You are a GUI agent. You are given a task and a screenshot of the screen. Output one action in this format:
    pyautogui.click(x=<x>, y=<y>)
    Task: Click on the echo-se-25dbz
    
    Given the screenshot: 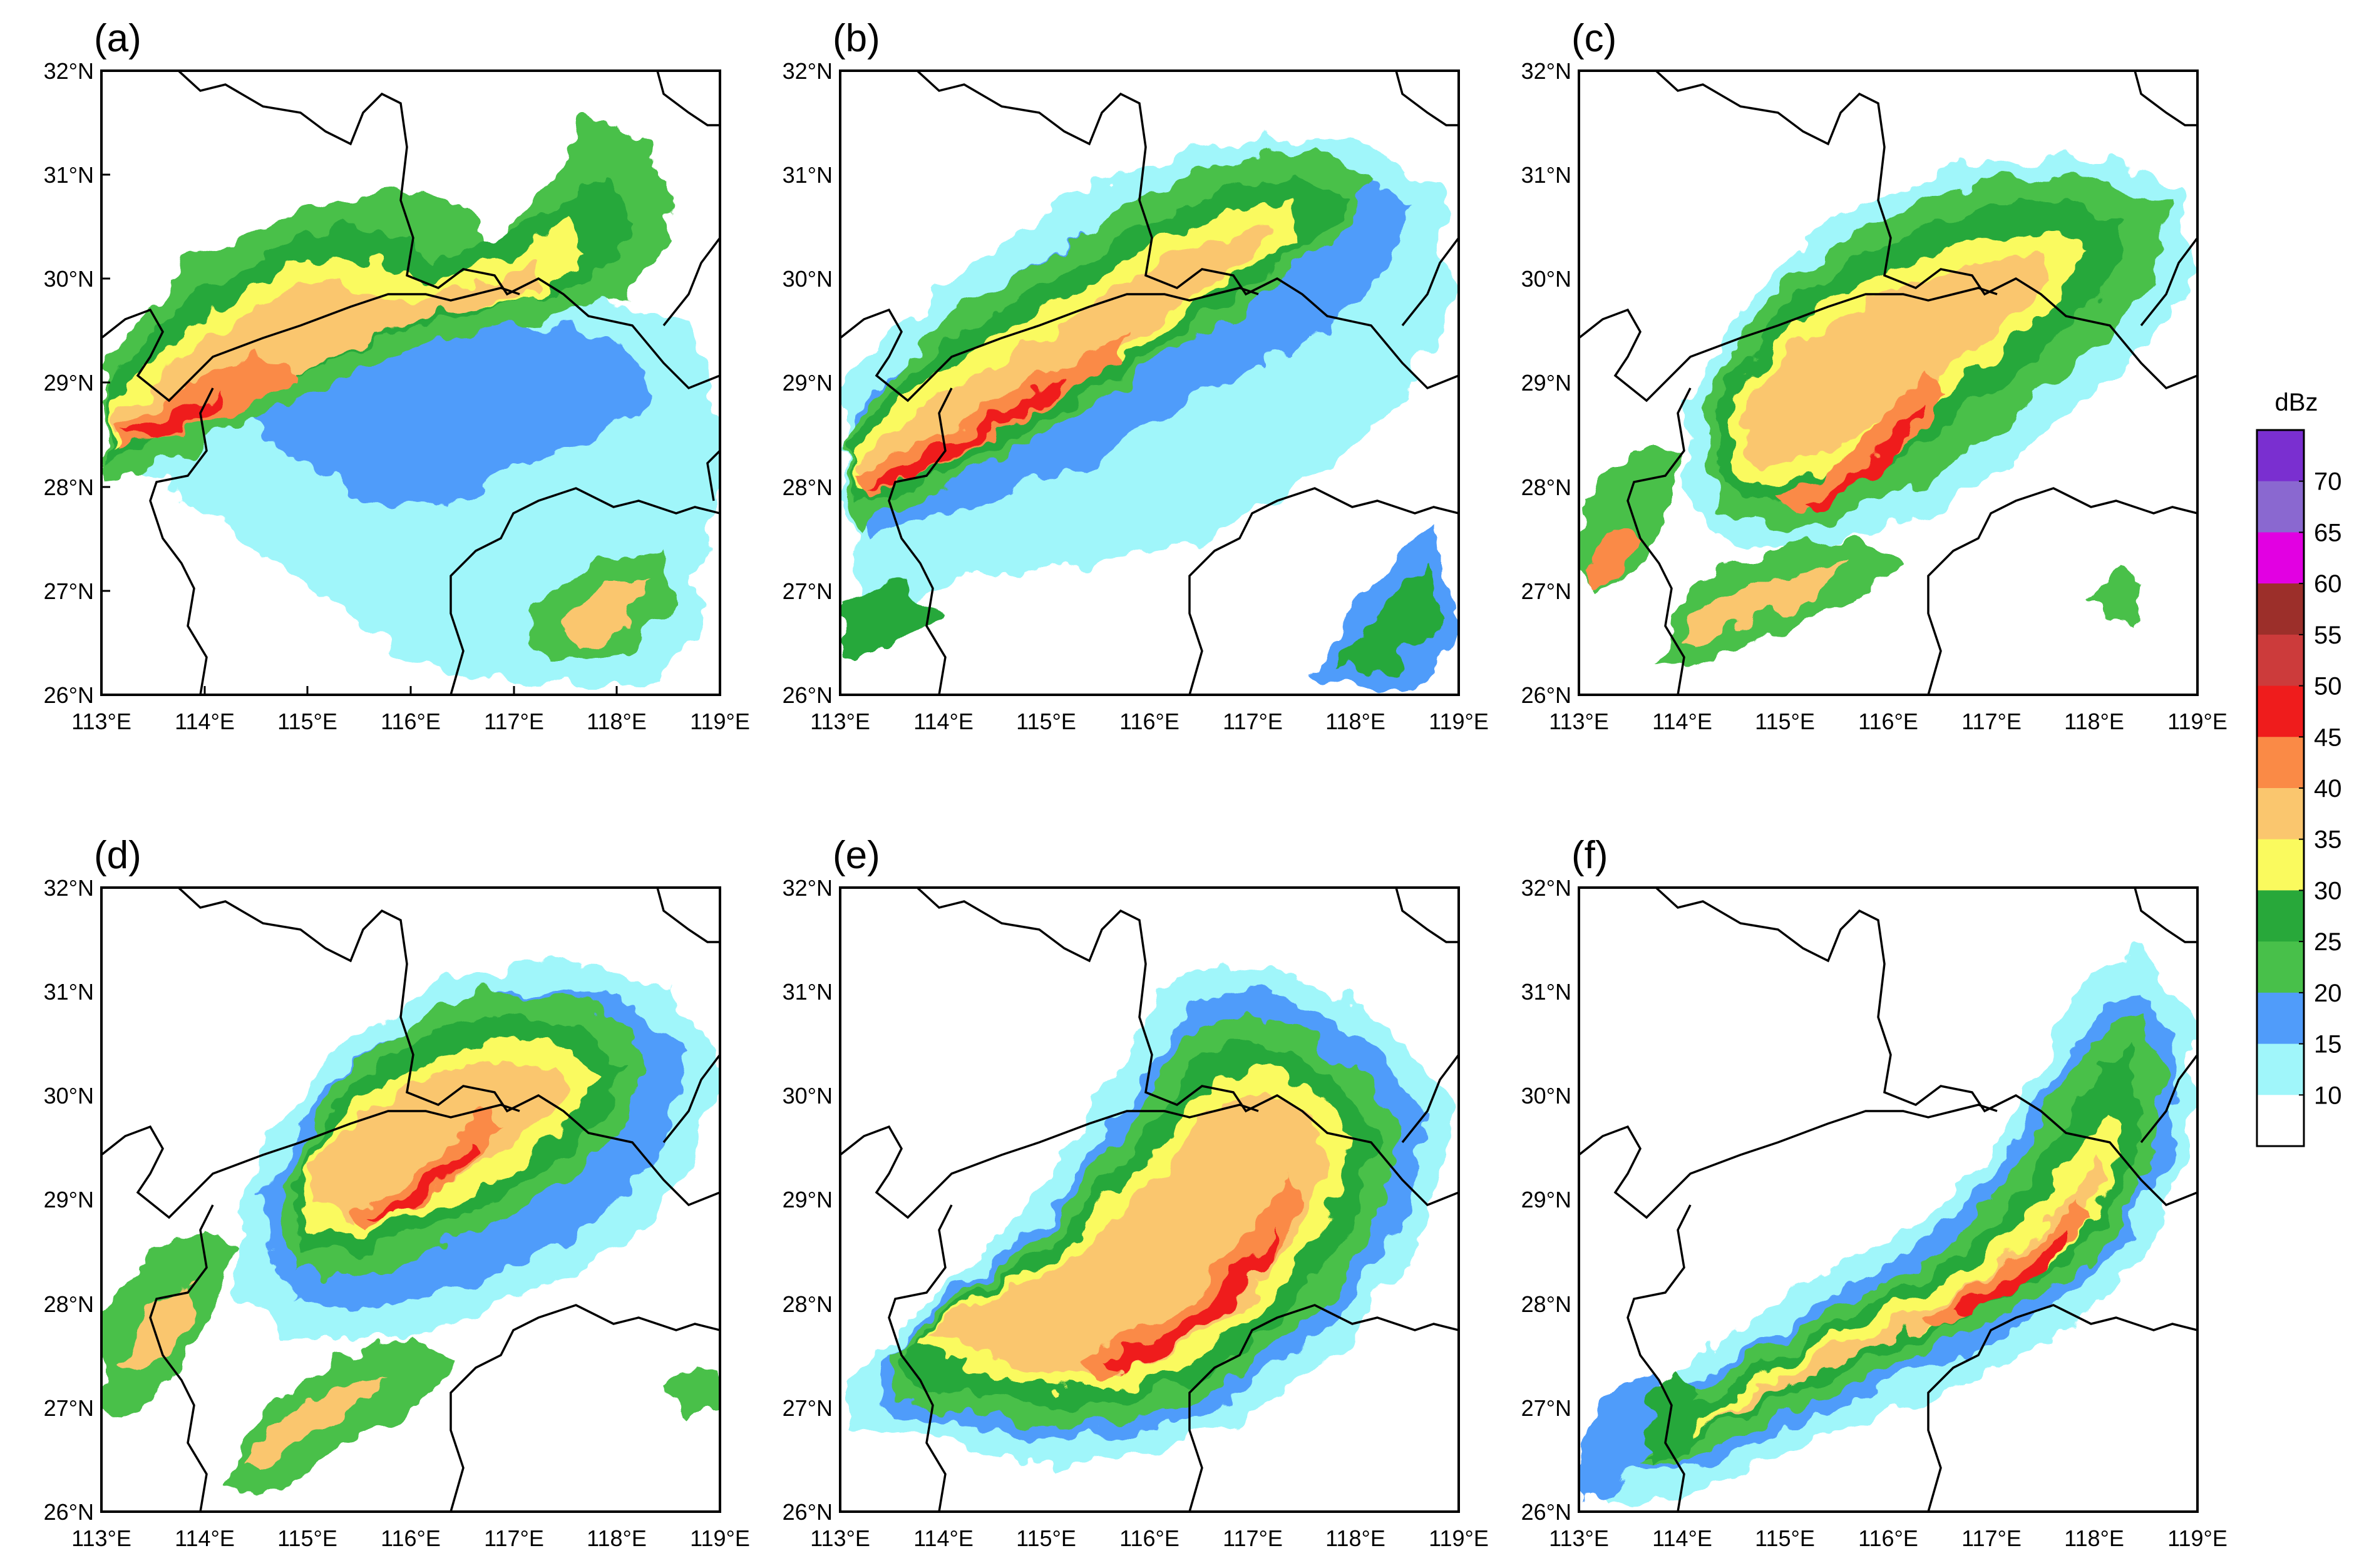 What is the action you would take?
    pyautogui.click(x=1390, y=616)
    